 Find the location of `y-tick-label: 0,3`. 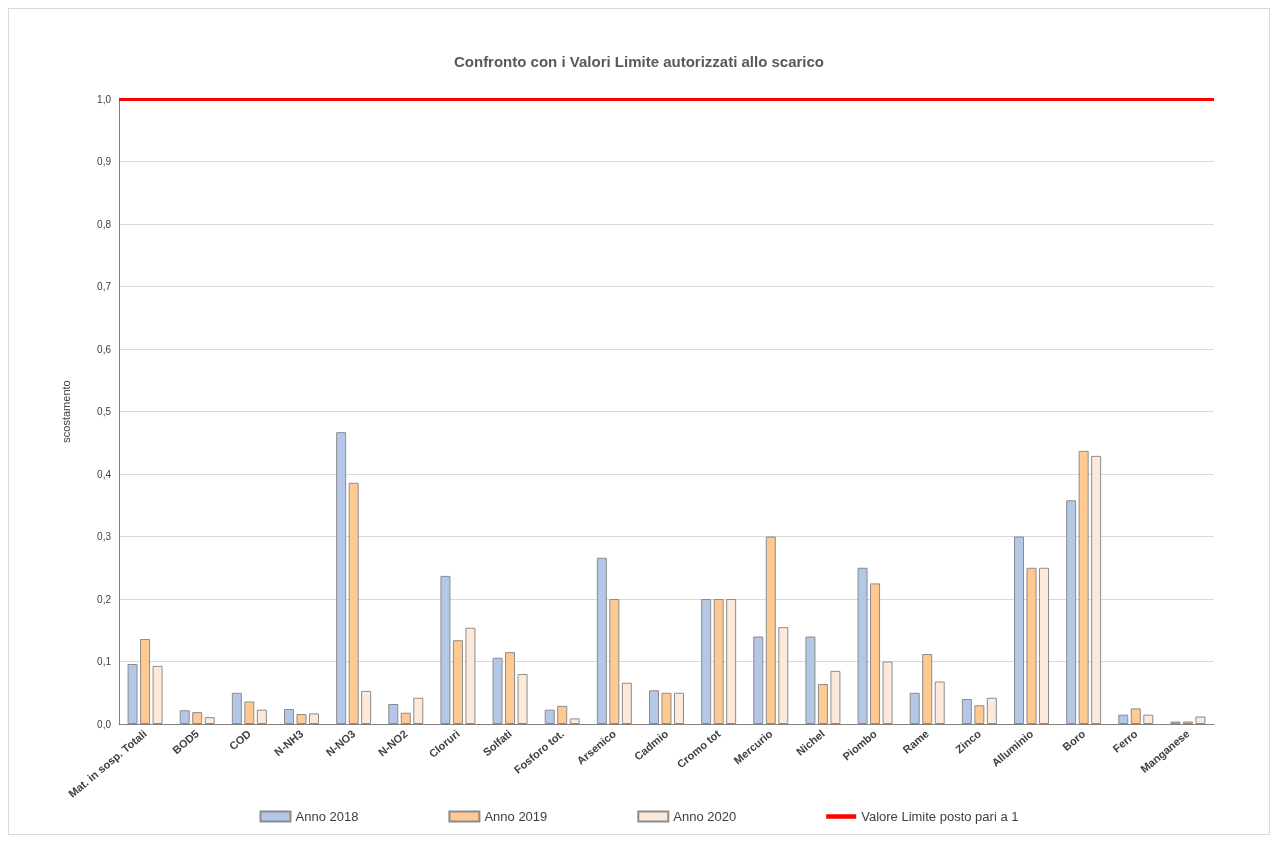

y-tick-label: 0,3 is located at coordinates (104, 536).